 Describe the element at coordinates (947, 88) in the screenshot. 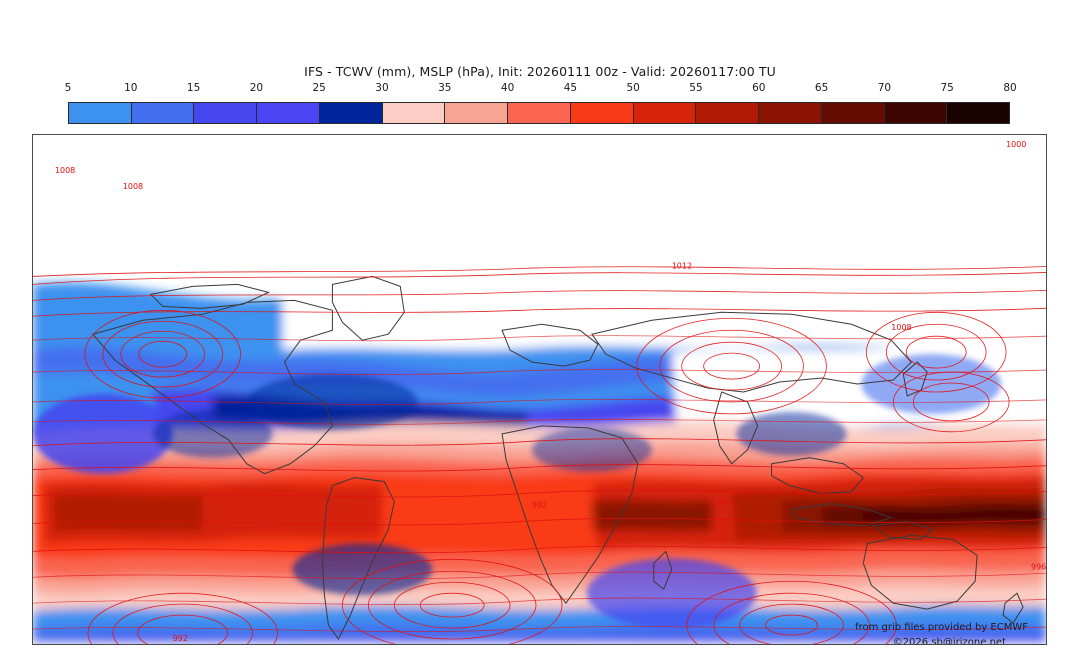

I see `colorbar-tick-75: 75` at that location.